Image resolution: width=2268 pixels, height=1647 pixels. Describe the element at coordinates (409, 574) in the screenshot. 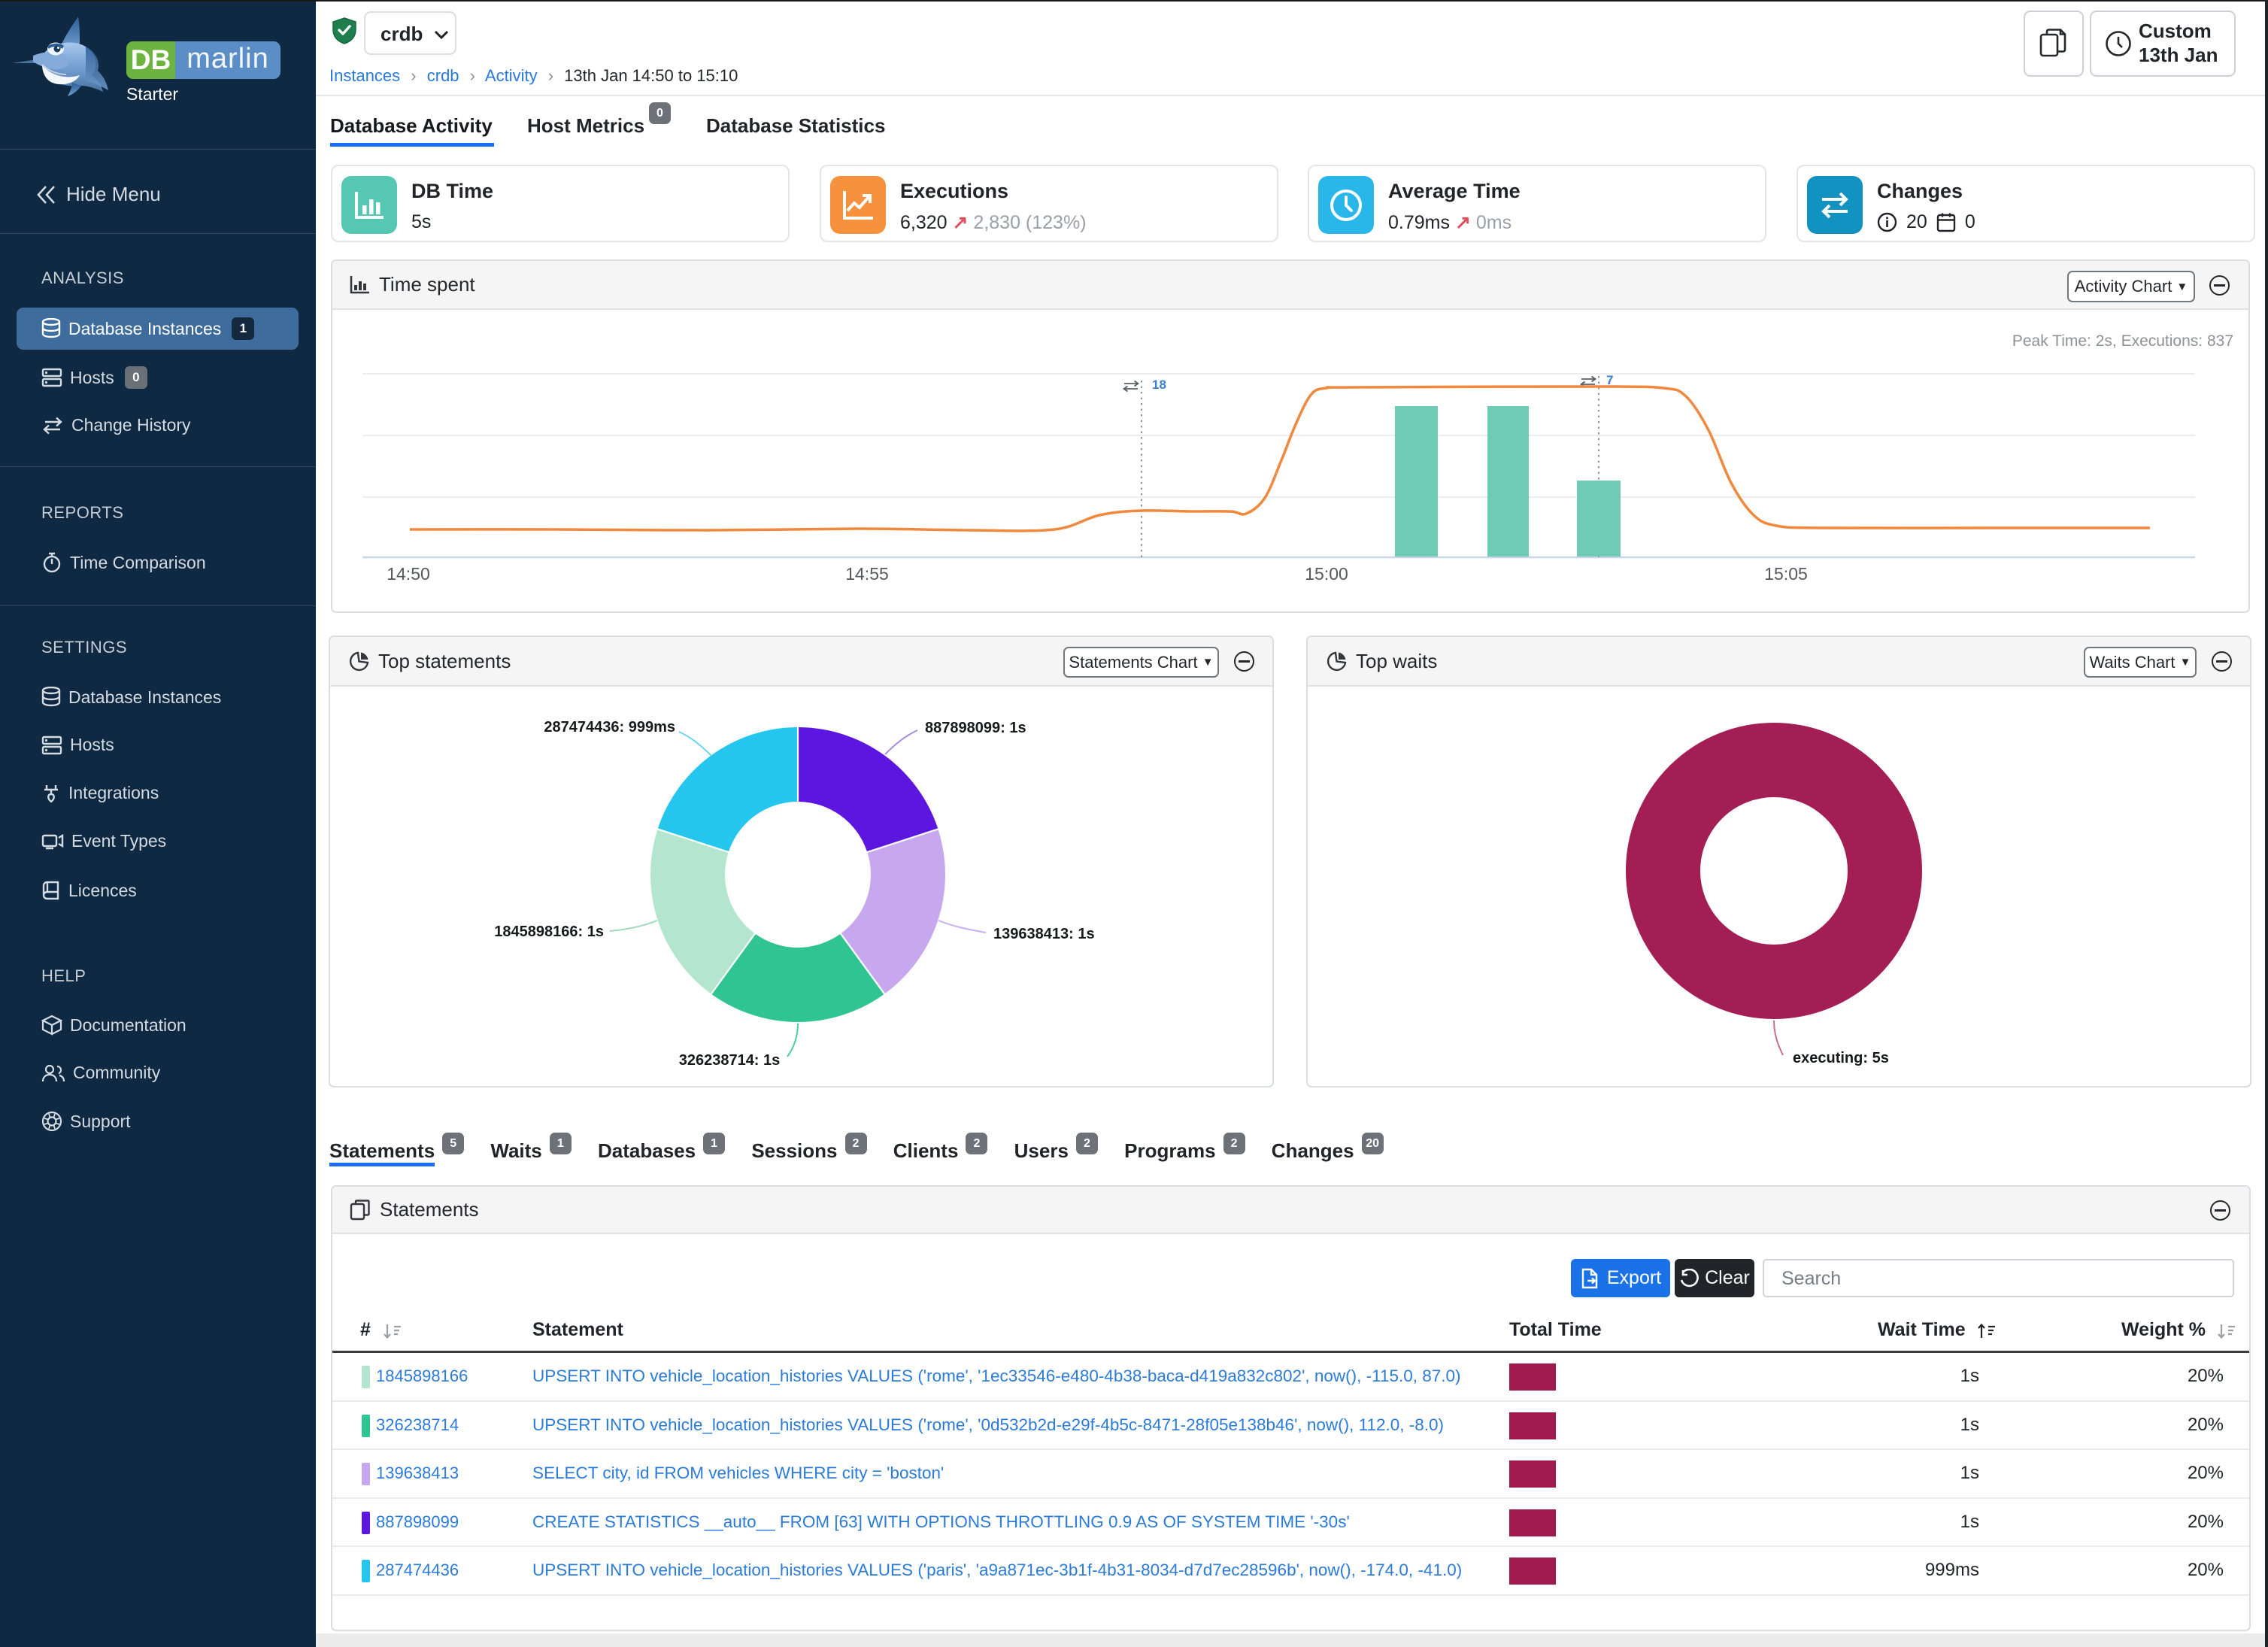

I see `svg-text: 14:50` at that location.